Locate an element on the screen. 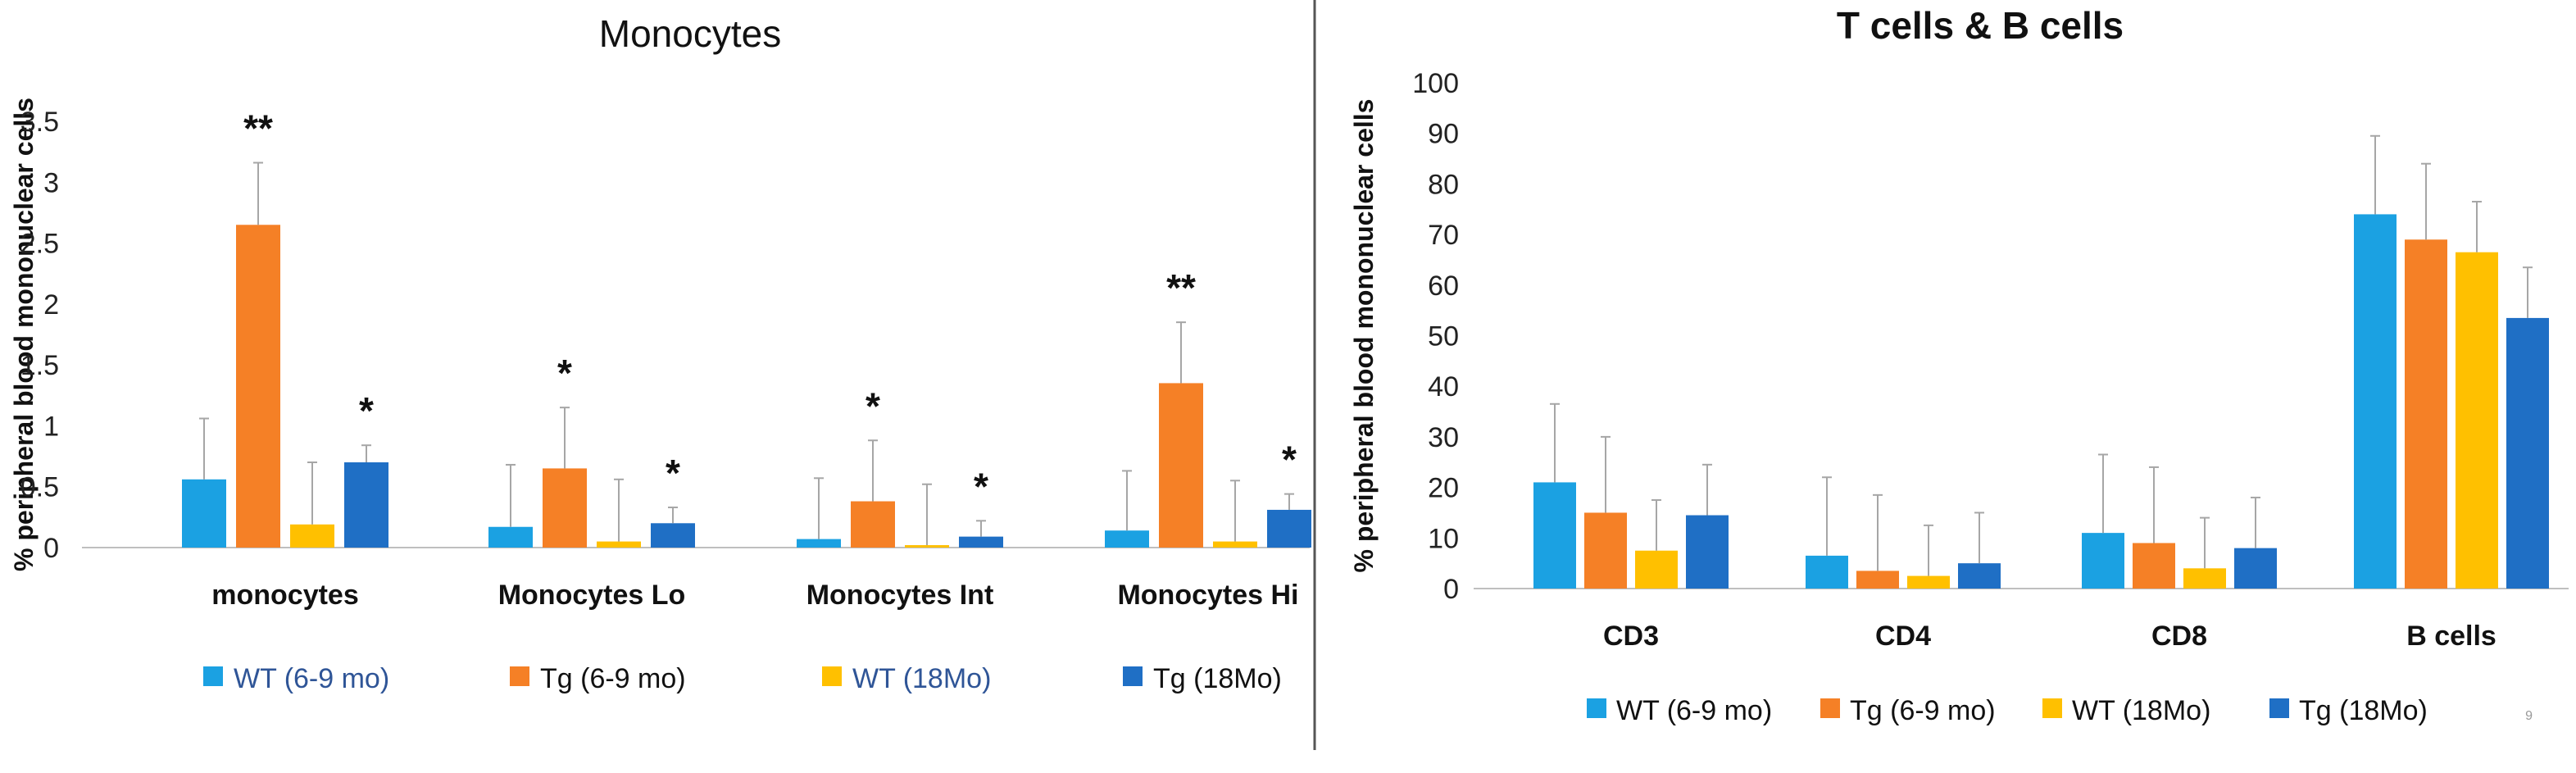 The width and height of the screenshot is (2576, 773). y-tick-label: 10 is located at coordinates (1443, 538).